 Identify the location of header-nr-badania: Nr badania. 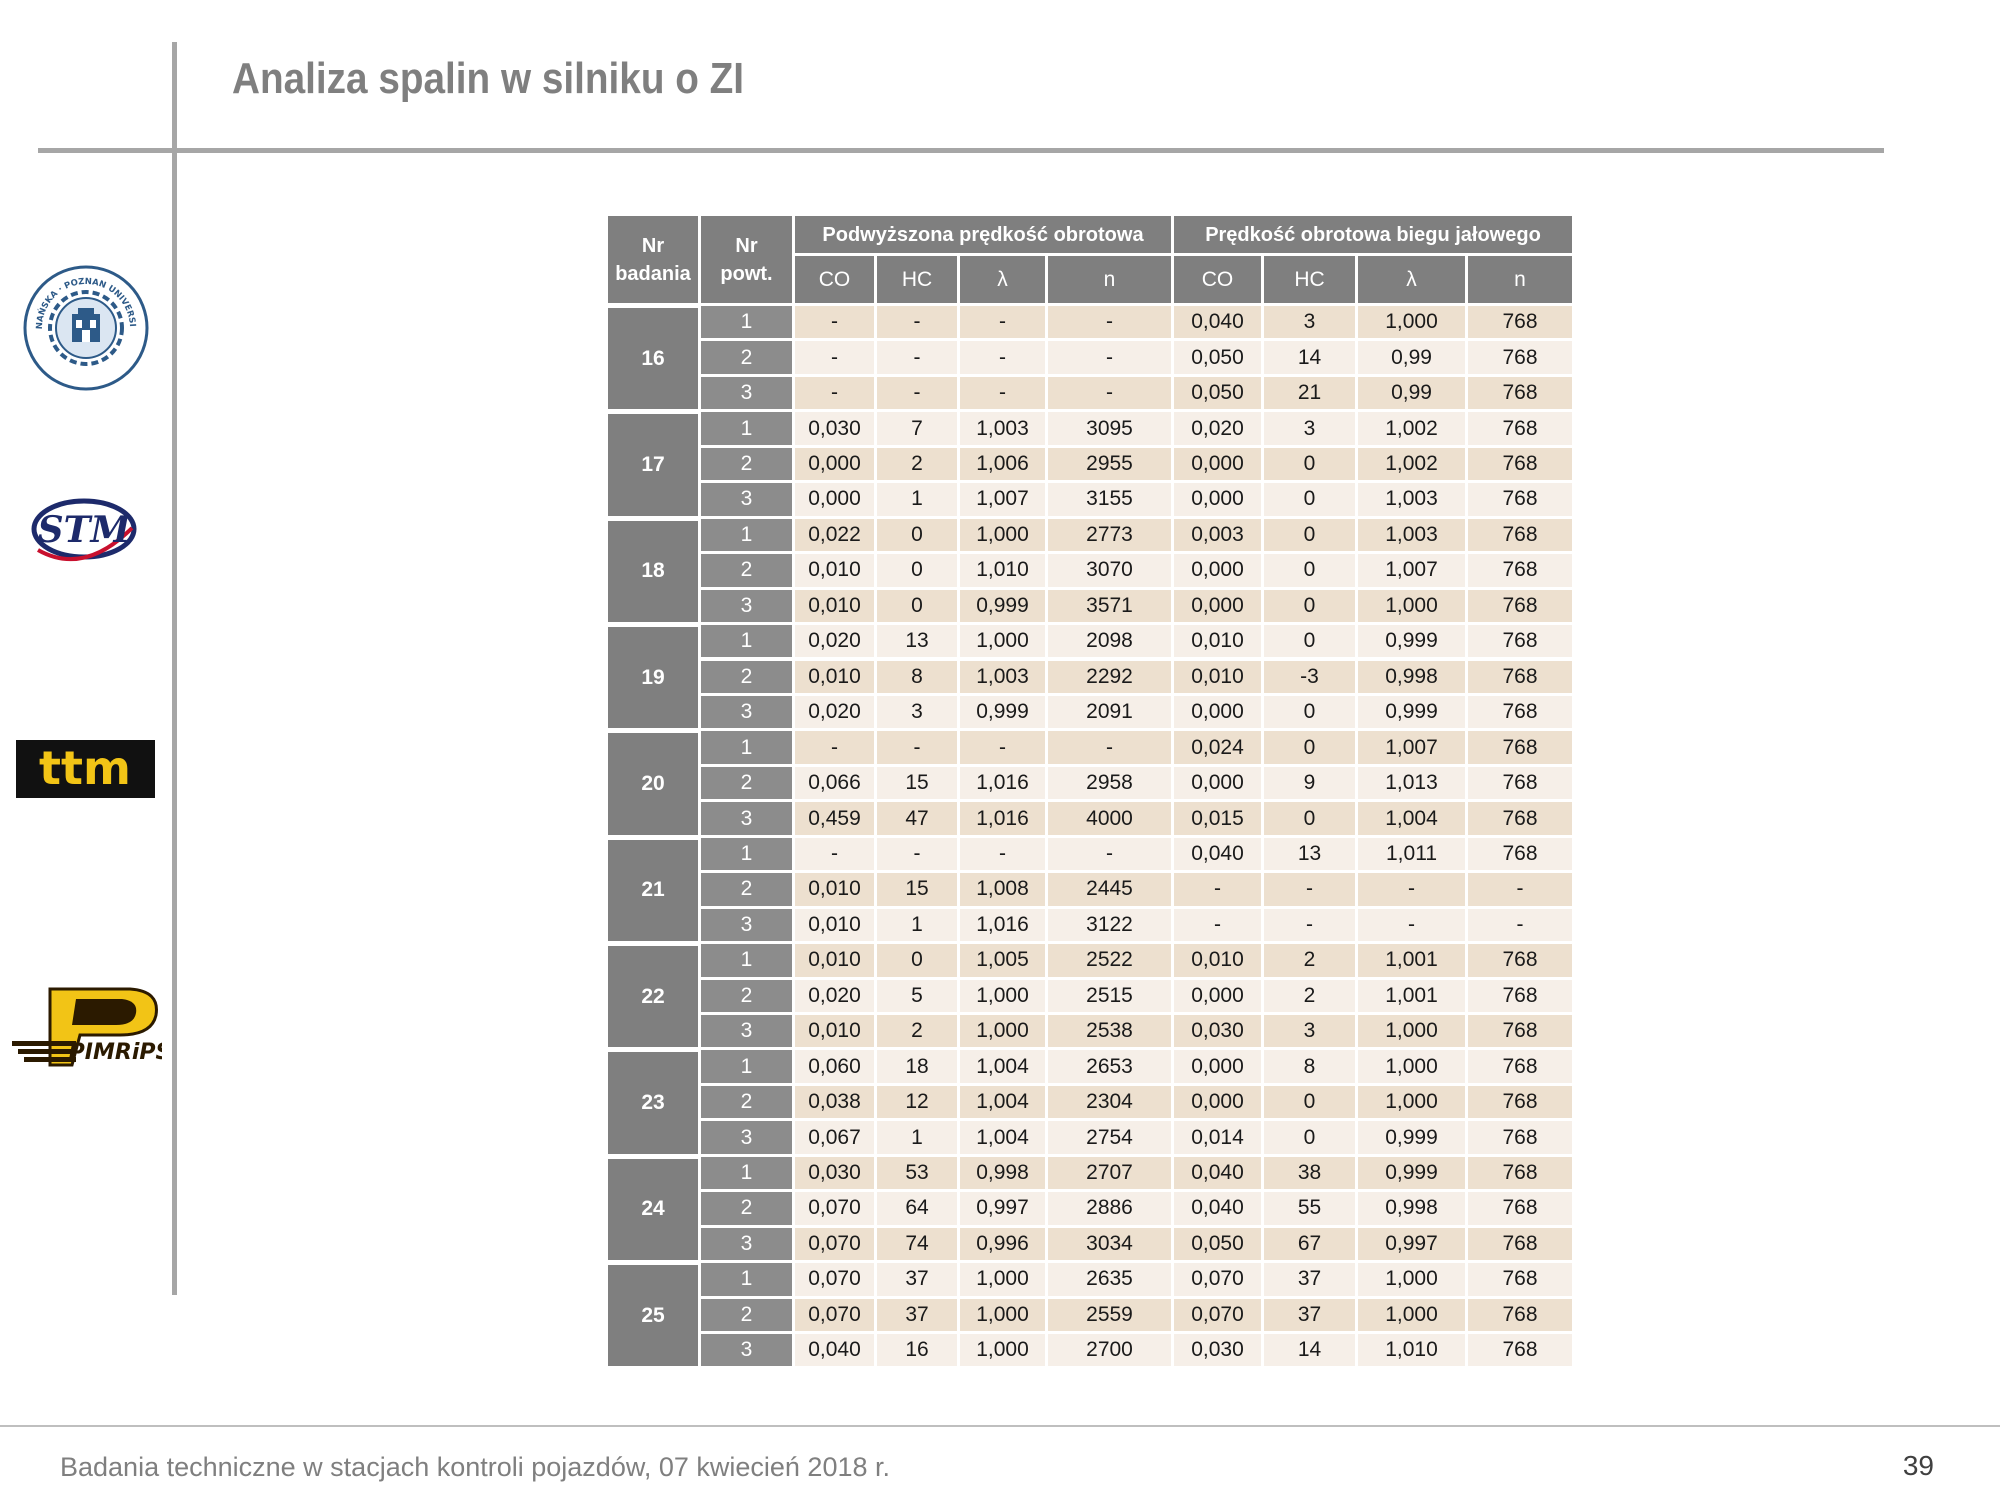
(653, 259).